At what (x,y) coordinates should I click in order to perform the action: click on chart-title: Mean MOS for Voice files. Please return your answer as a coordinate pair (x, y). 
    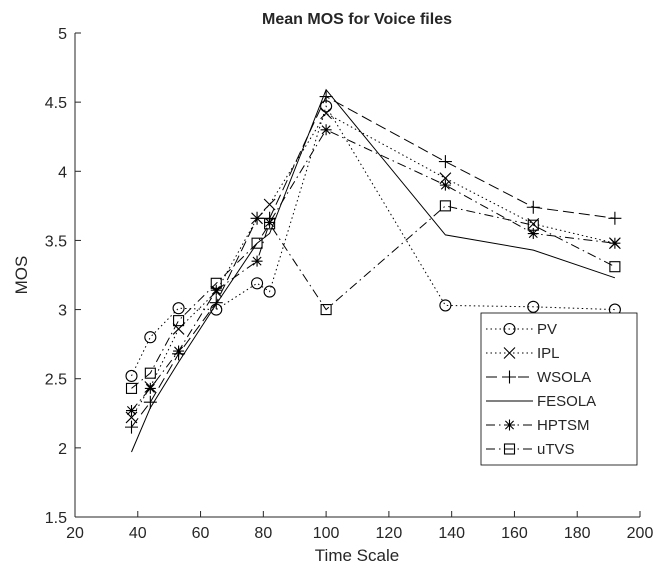
    Looking at the image, I should click on (357, 19).